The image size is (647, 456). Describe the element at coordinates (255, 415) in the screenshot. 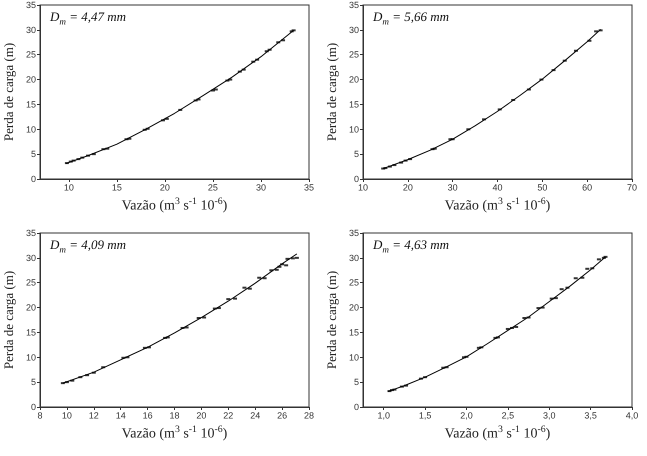

I see `x-tick-label: 24` at that location.